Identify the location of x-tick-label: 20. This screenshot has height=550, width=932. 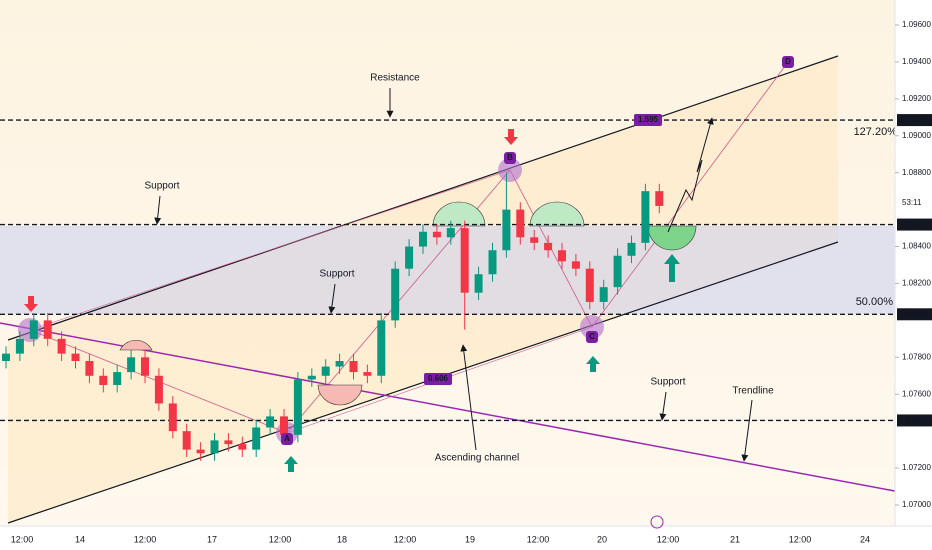
(602, 539).